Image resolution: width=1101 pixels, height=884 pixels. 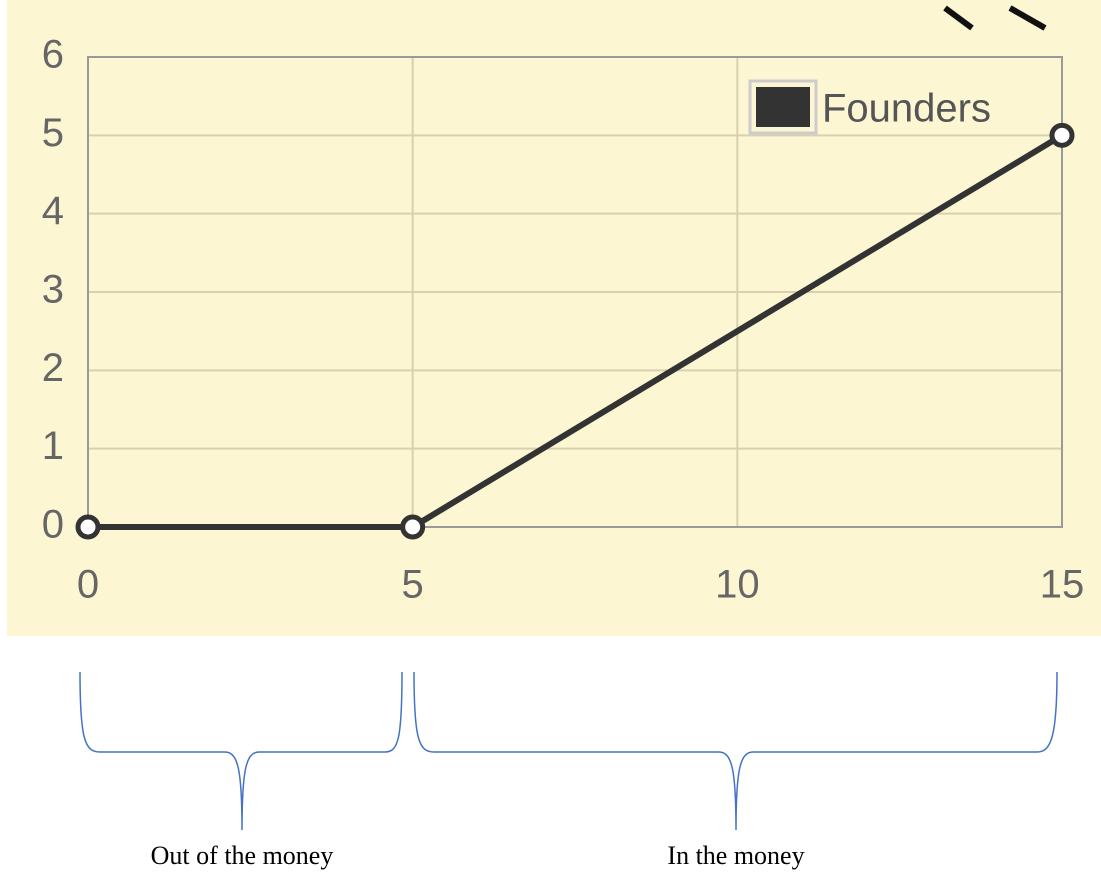 What do you see at coordinates (735, 855) in the screenshot?
I see `annotation: In the money` at bounding box center [735, 855].